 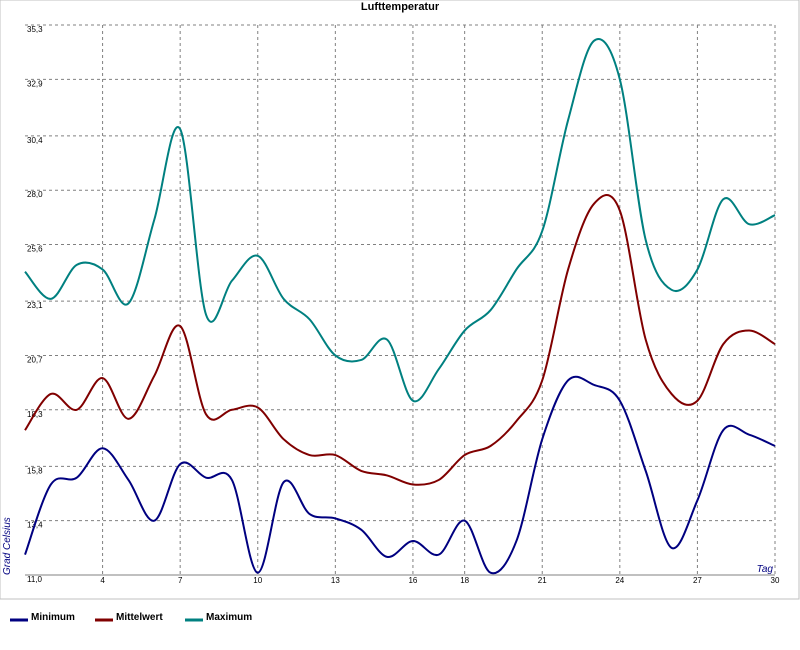 I want to click on y-tick-label: 28,0, so click(x=35, y=194).